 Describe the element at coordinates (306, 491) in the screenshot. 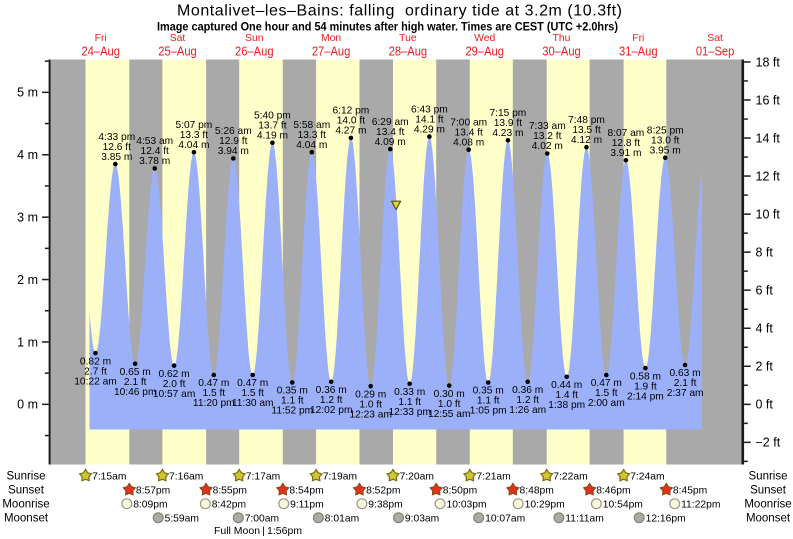

I see `svg-text: 8:54pm` at that location.